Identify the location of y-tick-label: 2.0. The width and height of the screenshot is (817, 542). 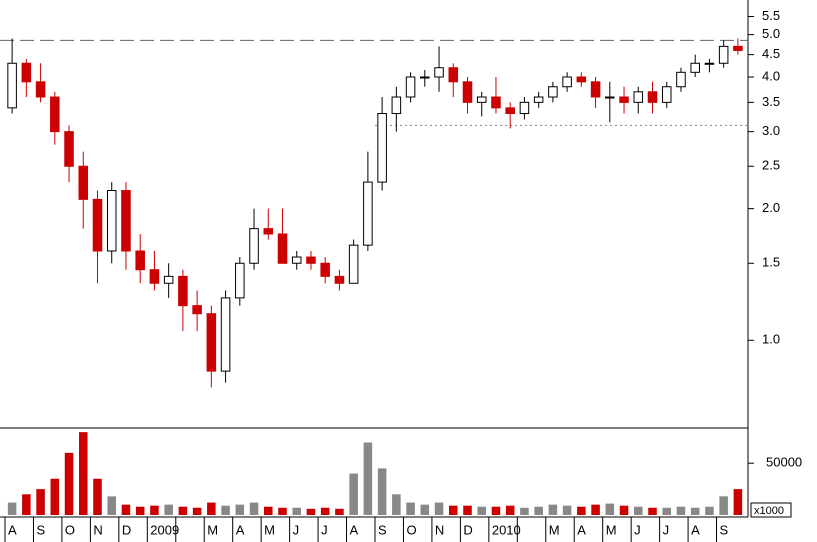
(771, 207).